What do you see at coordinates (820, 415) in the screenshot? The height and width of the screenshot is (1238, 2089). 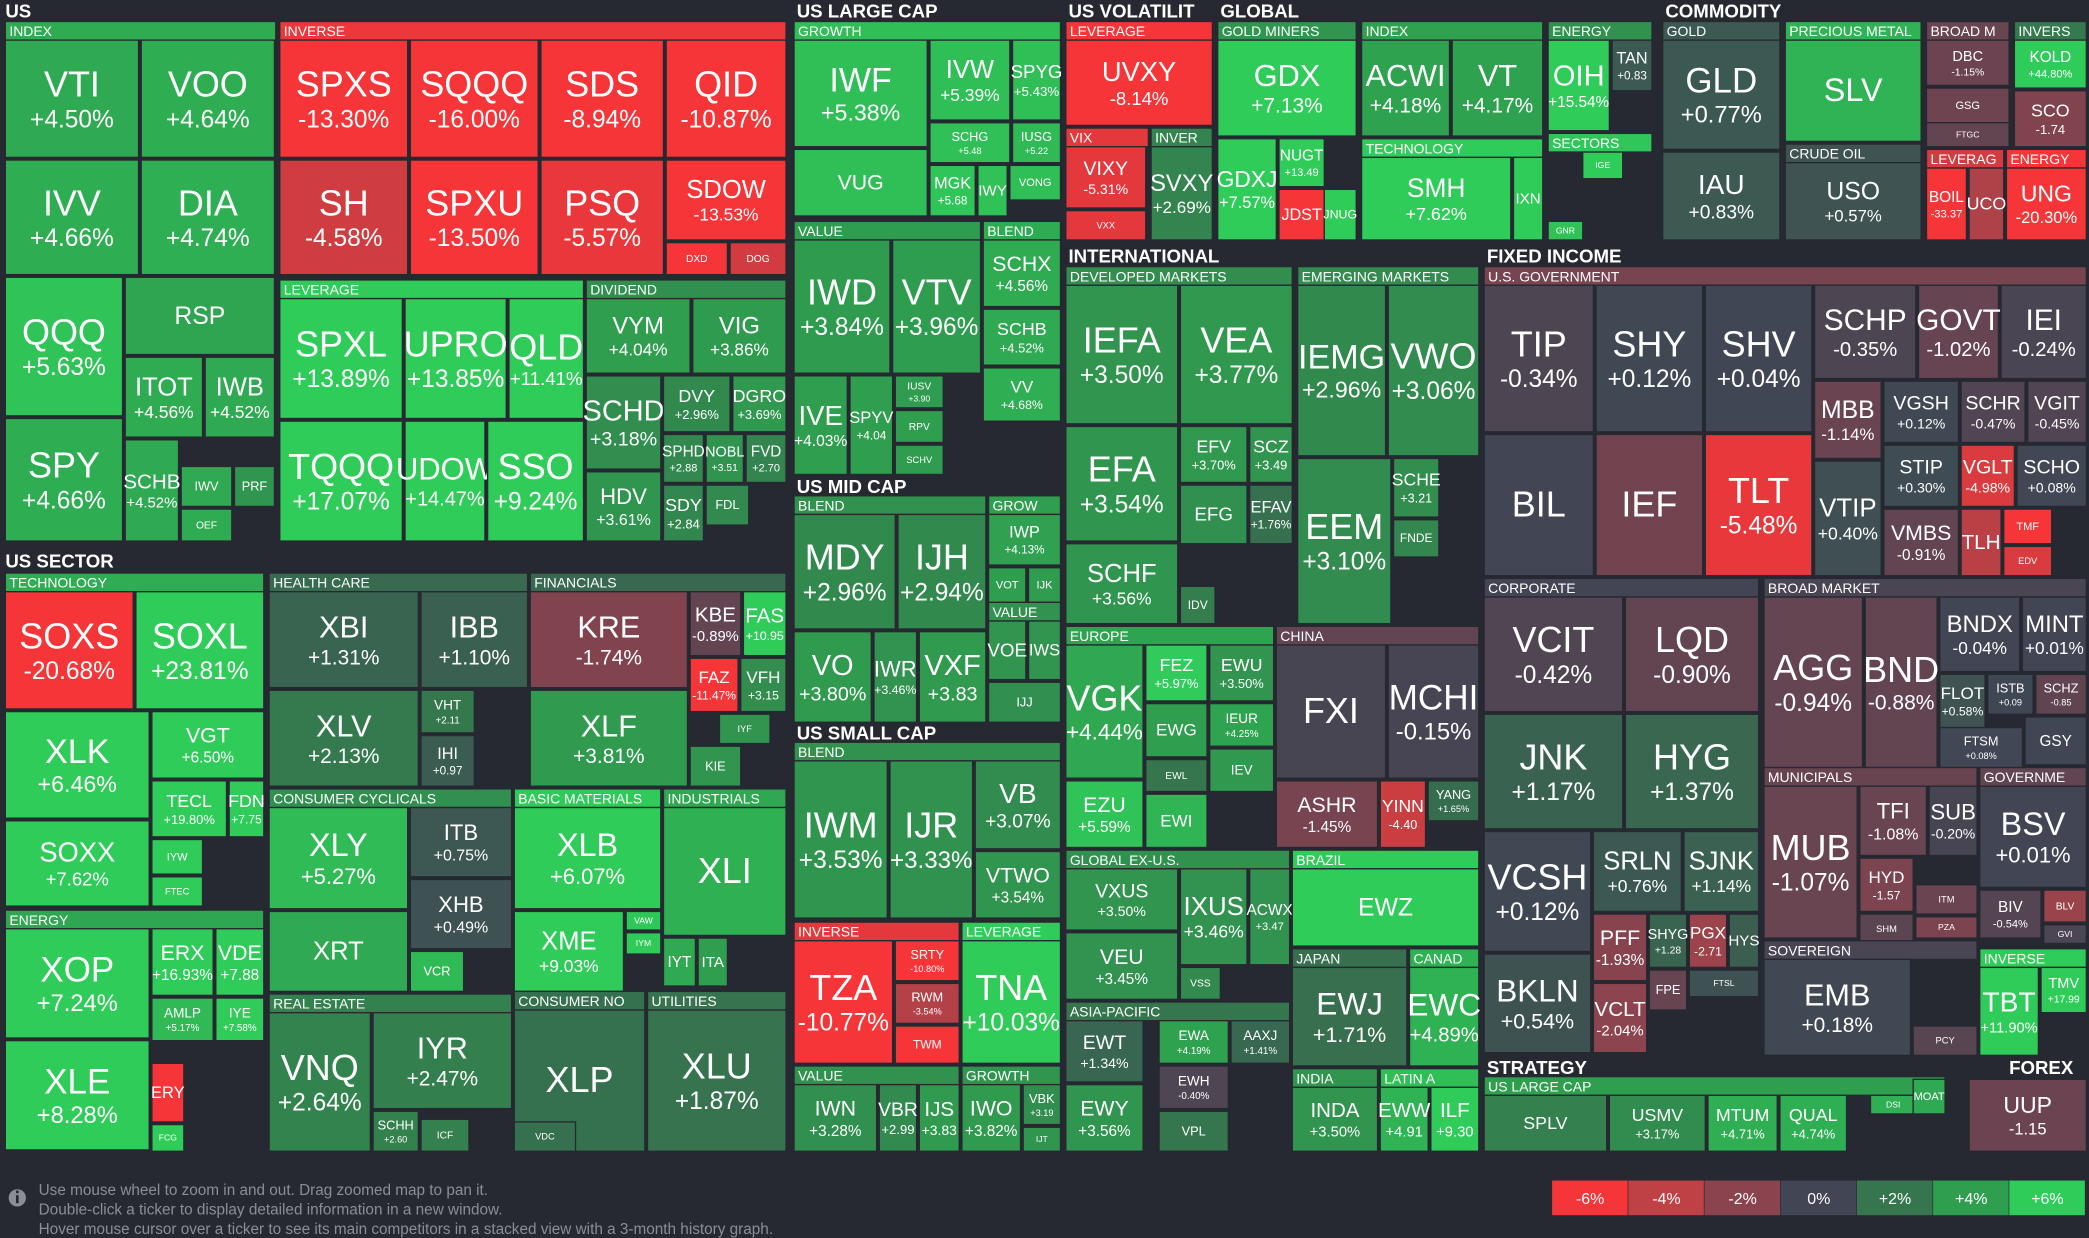 I see `ticker: IVE` at bounding box center [820, 415].